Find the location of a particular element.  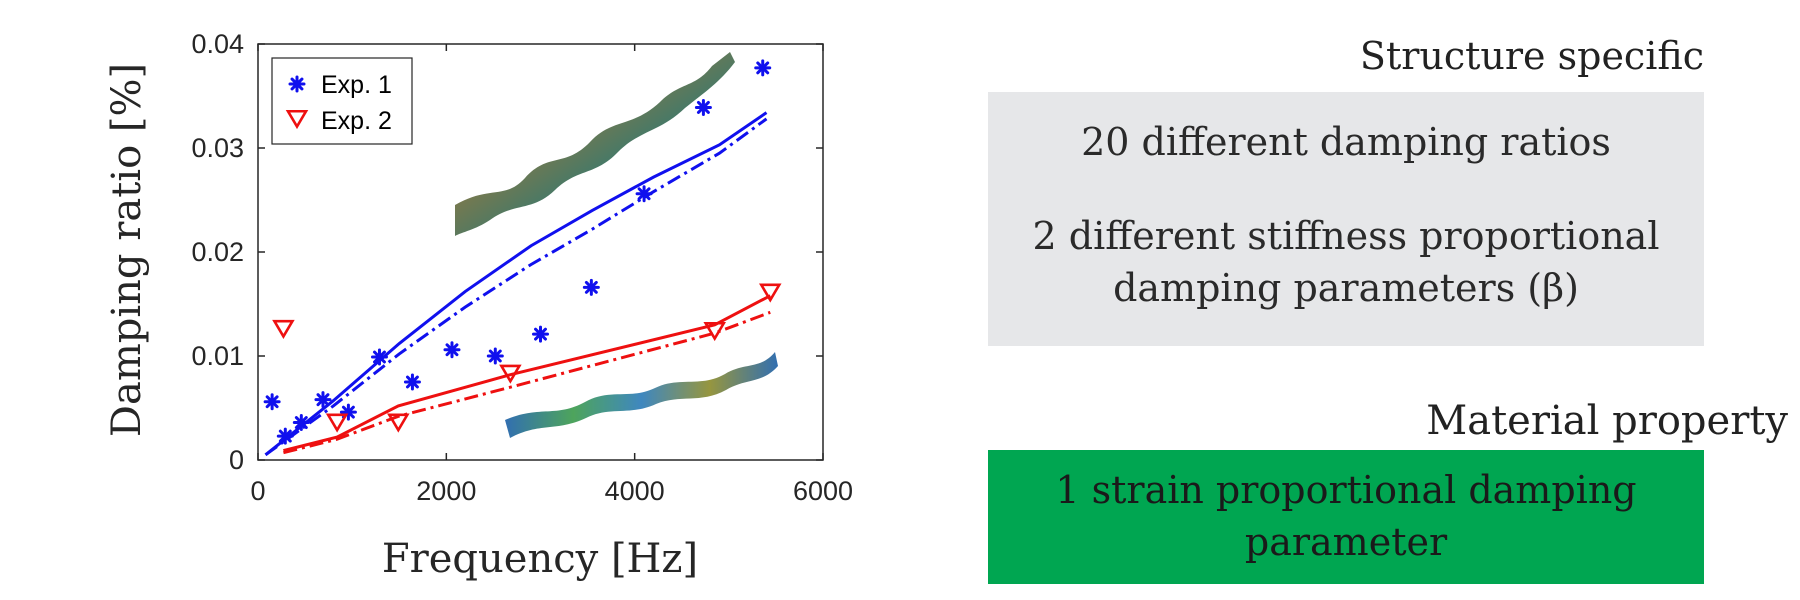

legend-label: Exp. 2 is located at coordinates (356, 121).